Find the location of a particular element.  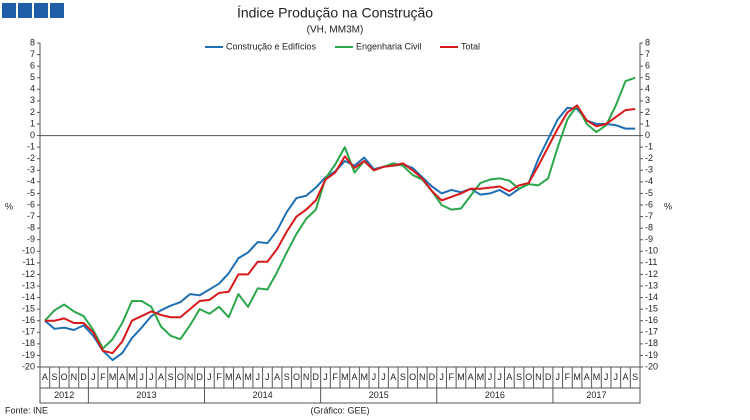

y-tick-label: 5 is located at coordinates (32, 77).